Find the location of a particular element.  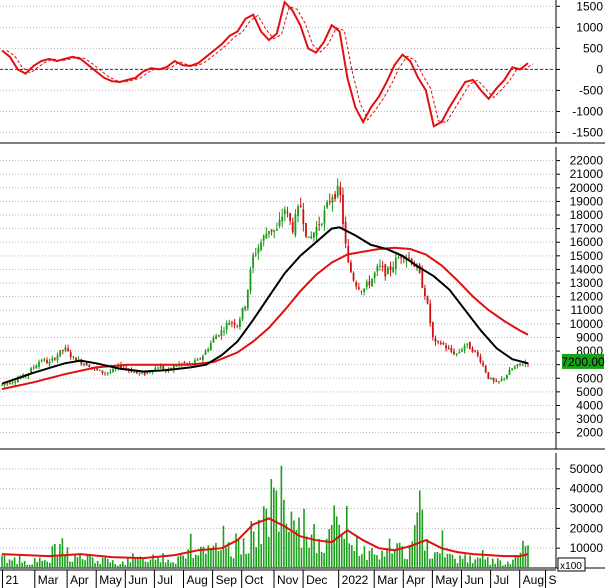

osc-tick-label: 1000 is located at coordinates (589, 27).